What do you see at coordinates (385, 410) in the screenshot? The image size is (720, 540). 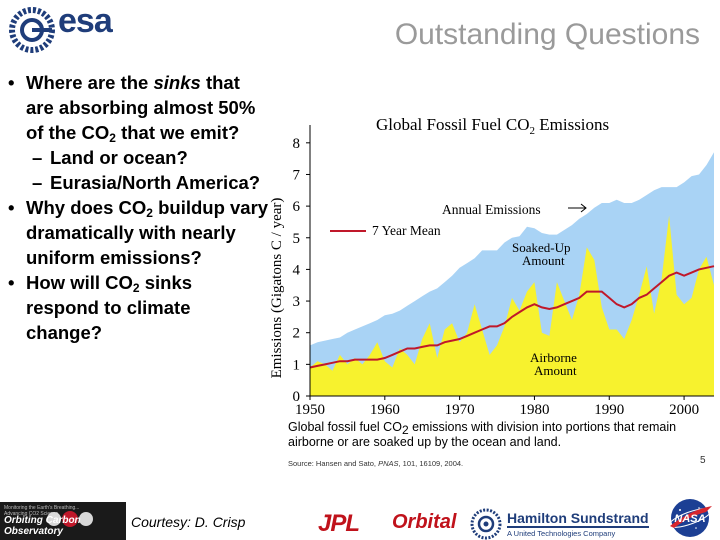 I see `x-tick-label: 1960` at bounding box center [385, 410].